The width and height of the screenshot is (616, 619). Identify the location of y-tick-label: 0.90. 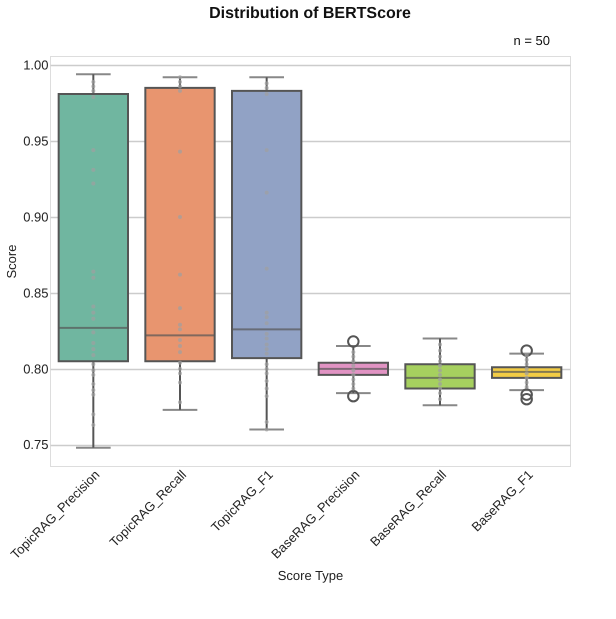
(35, 216).